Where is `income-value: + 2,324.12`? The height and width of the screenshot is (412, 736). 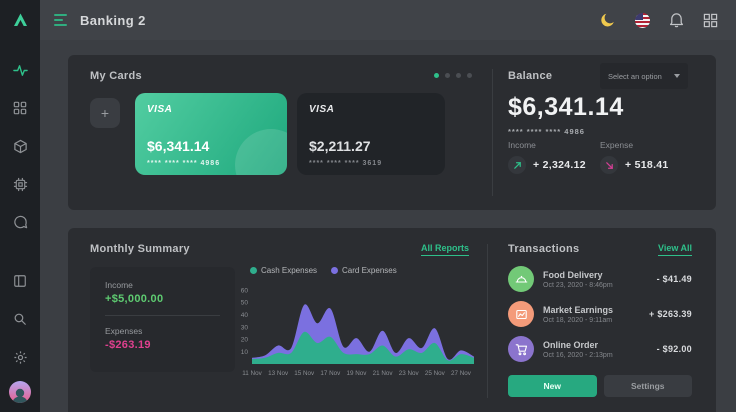
income-value: + 2,324.12 is located at coordinates (559, 165).